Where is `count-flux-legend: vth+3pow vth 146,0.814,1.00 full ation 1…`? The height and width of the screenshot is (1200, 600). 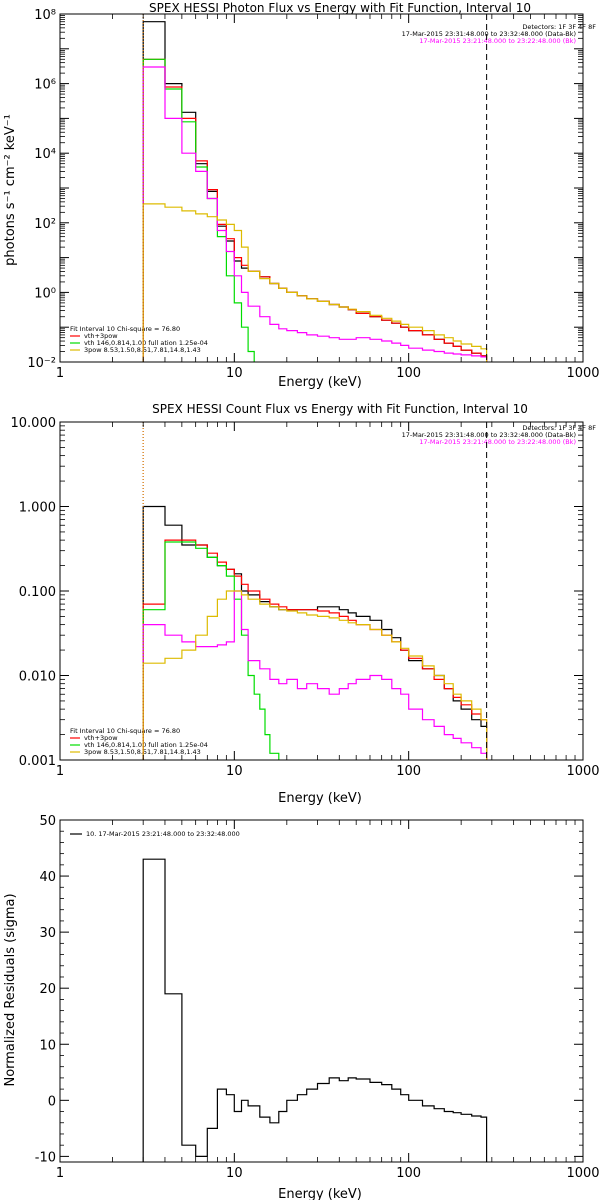 count-flux-legend: vth+3pow vth 146,0.814,1.00 full ation 1… is located at coordinates (139, 745).